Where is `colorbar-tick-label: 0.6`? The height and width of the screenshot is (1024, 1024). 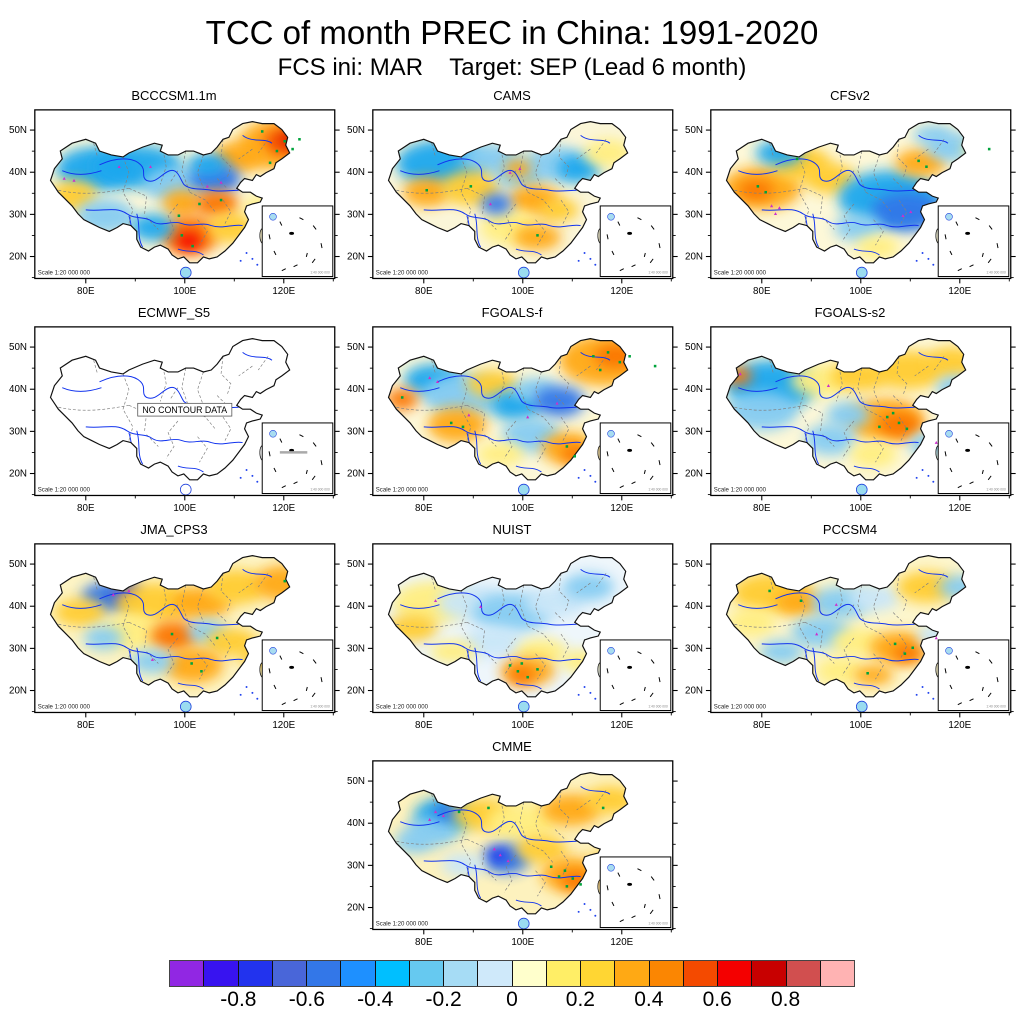 colorbar-tick-label: 0.6 is located at coordinates (717, 999).